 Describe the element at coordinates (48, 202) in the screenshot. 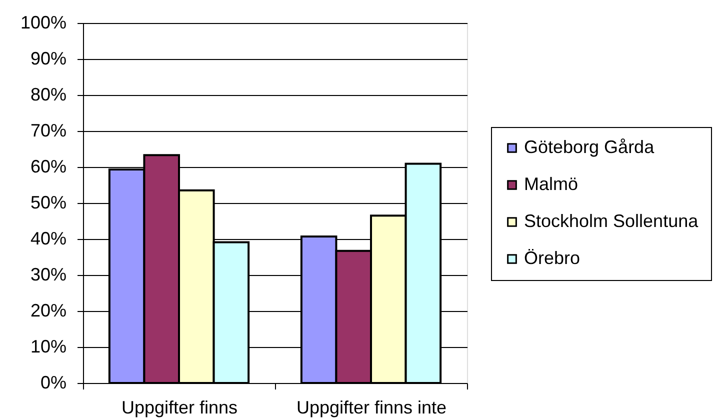

I see `y-tick-label: 50%` at that location.